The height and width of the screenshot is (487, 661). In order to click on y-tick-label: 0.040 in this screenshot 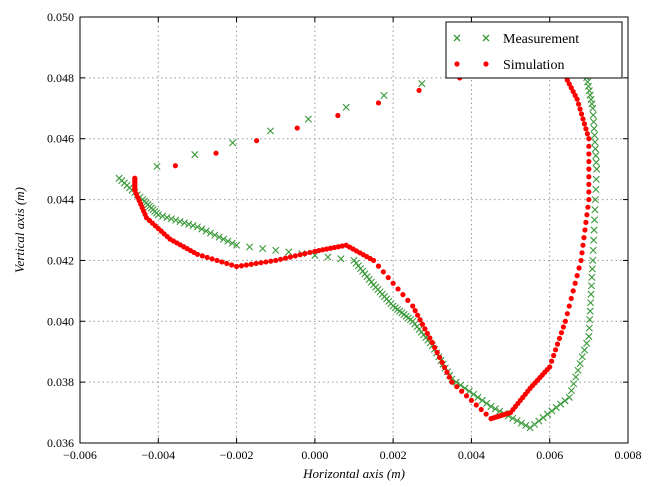, I will do `click(60, 321)`.